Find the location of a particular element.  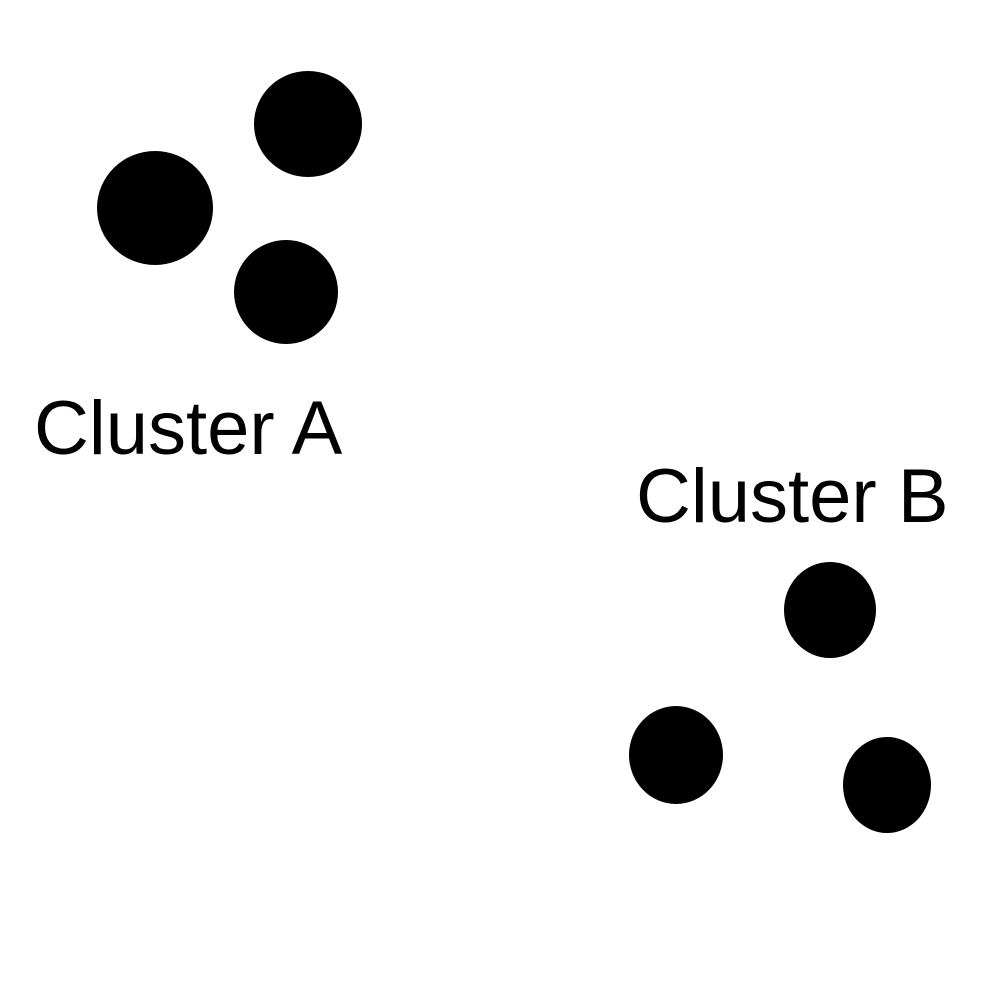

cluster-b: Cluster B is located at coordinates (789, 643).